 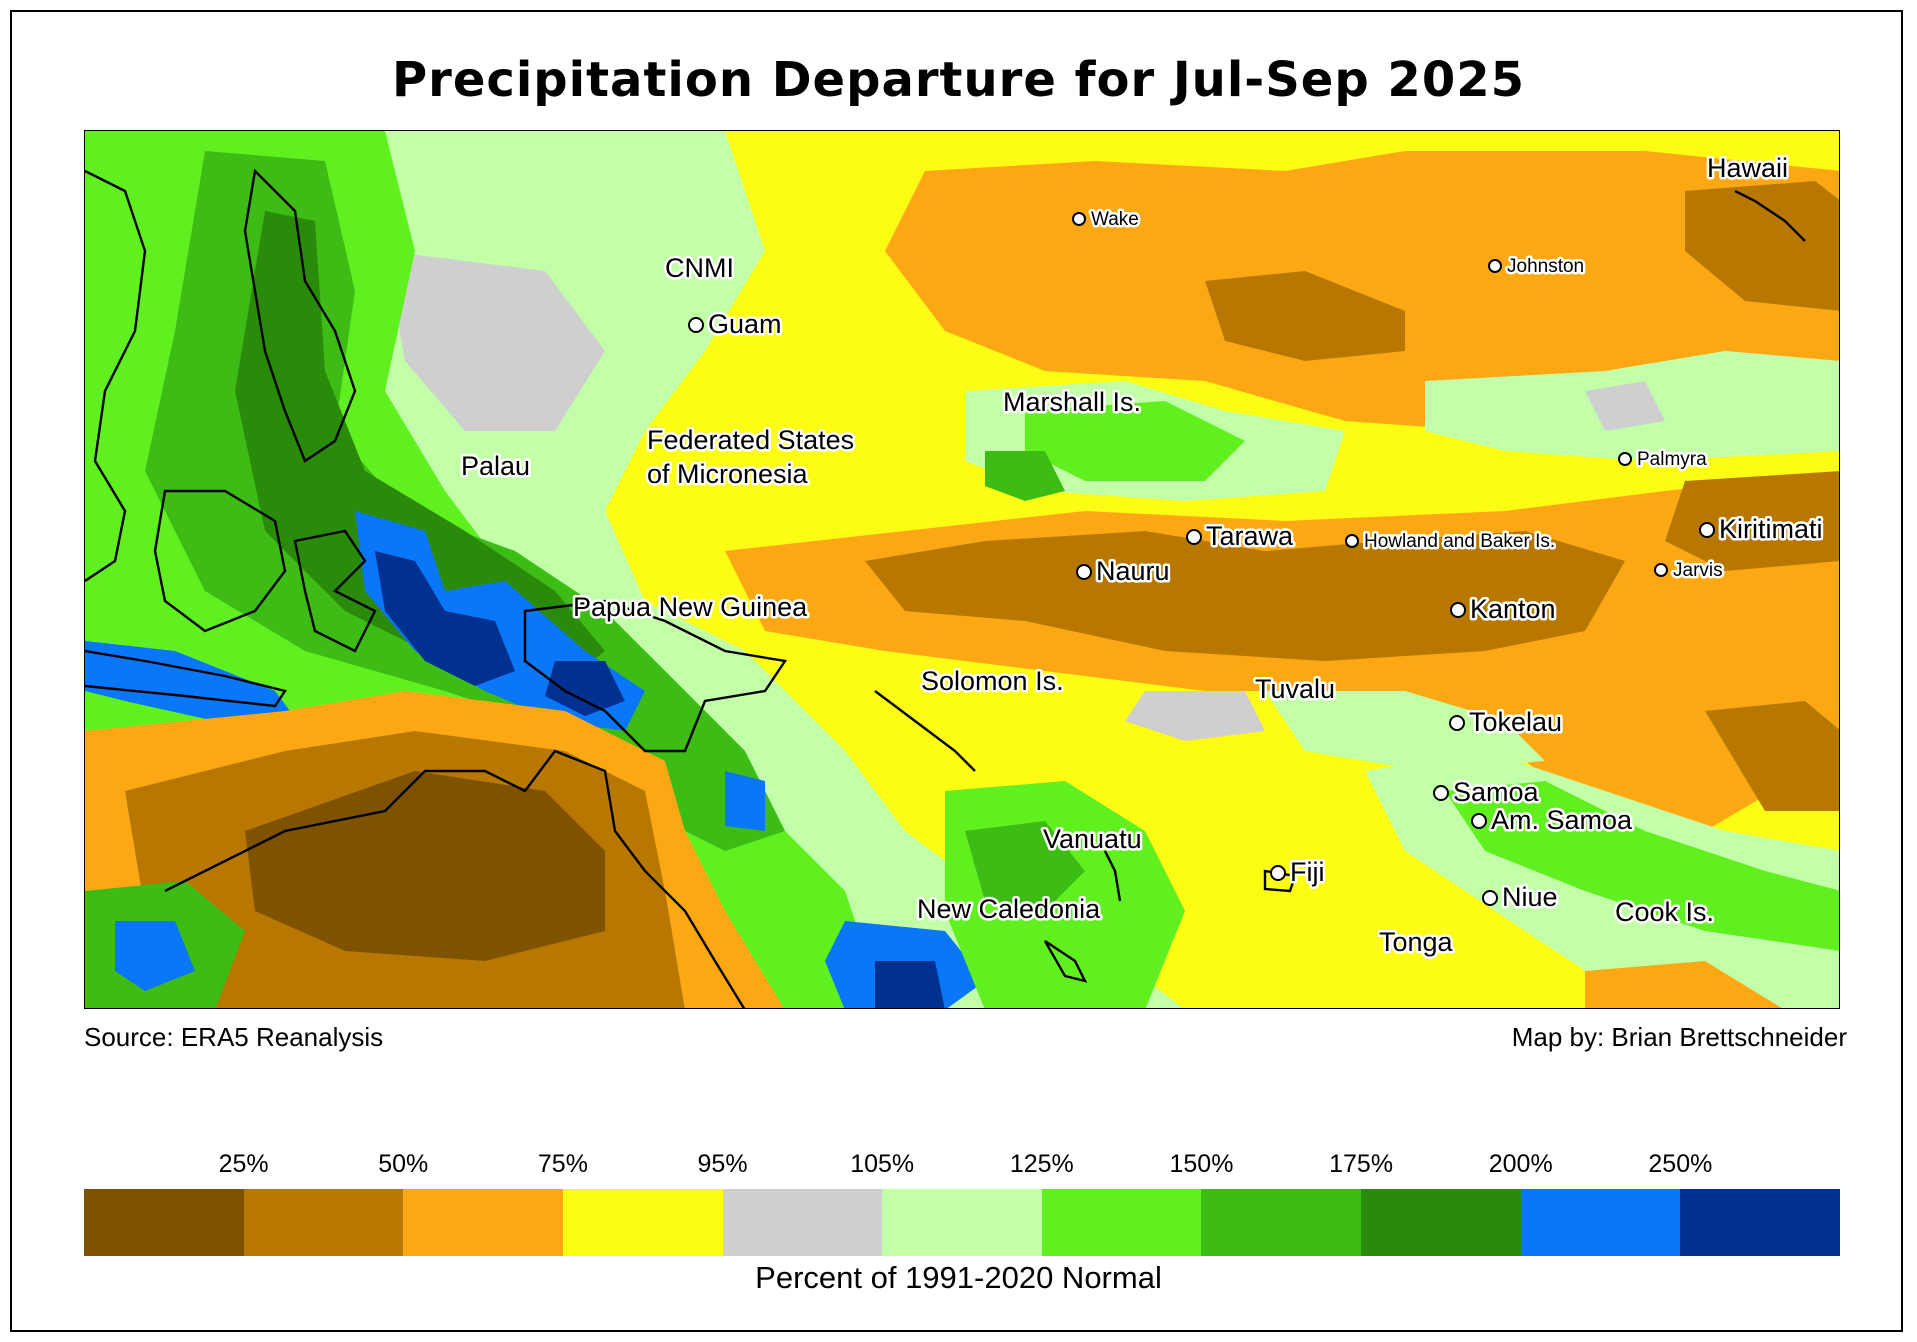 What do you see at coordinates (750, 440) in the screenshot?
I see `place-label: Federated States` at bounding box center [750, 440].